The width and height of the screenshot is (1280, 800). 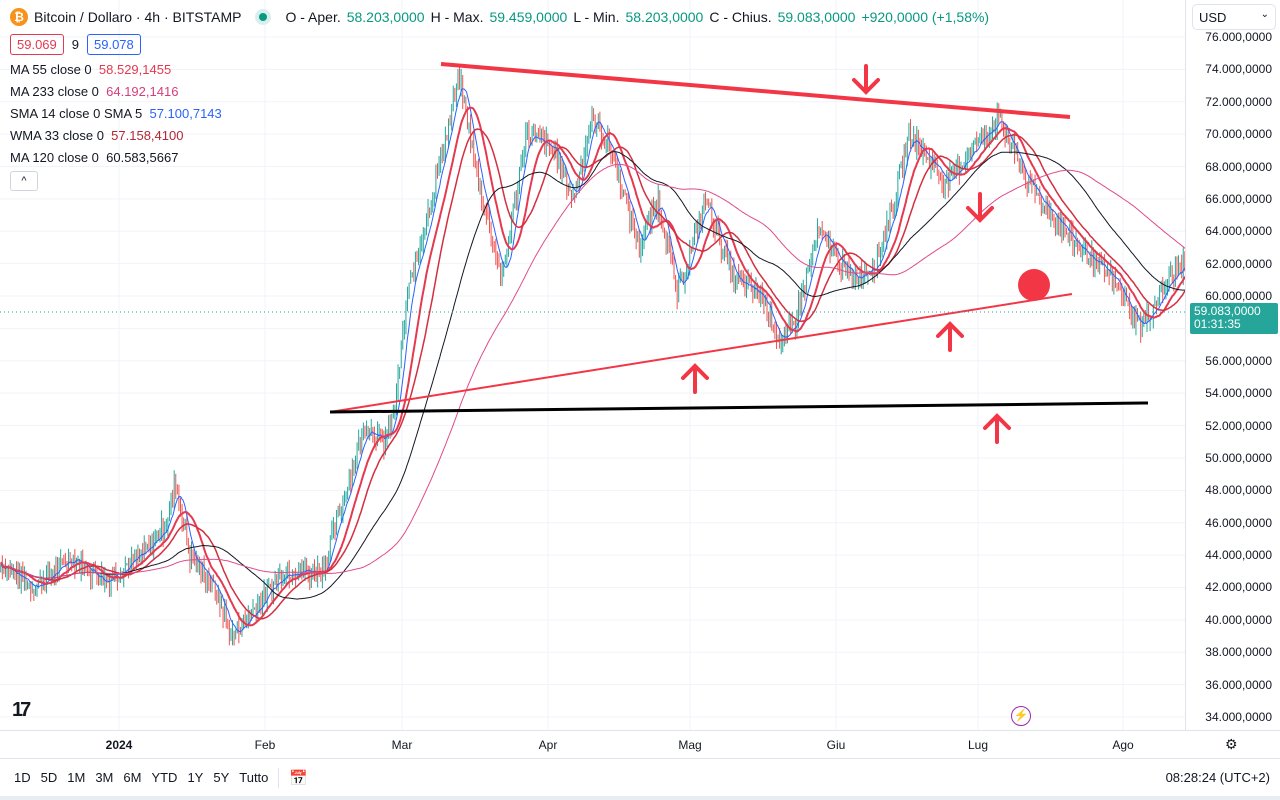 I want to click on time-label: Mar, so click(x=402, y=745).